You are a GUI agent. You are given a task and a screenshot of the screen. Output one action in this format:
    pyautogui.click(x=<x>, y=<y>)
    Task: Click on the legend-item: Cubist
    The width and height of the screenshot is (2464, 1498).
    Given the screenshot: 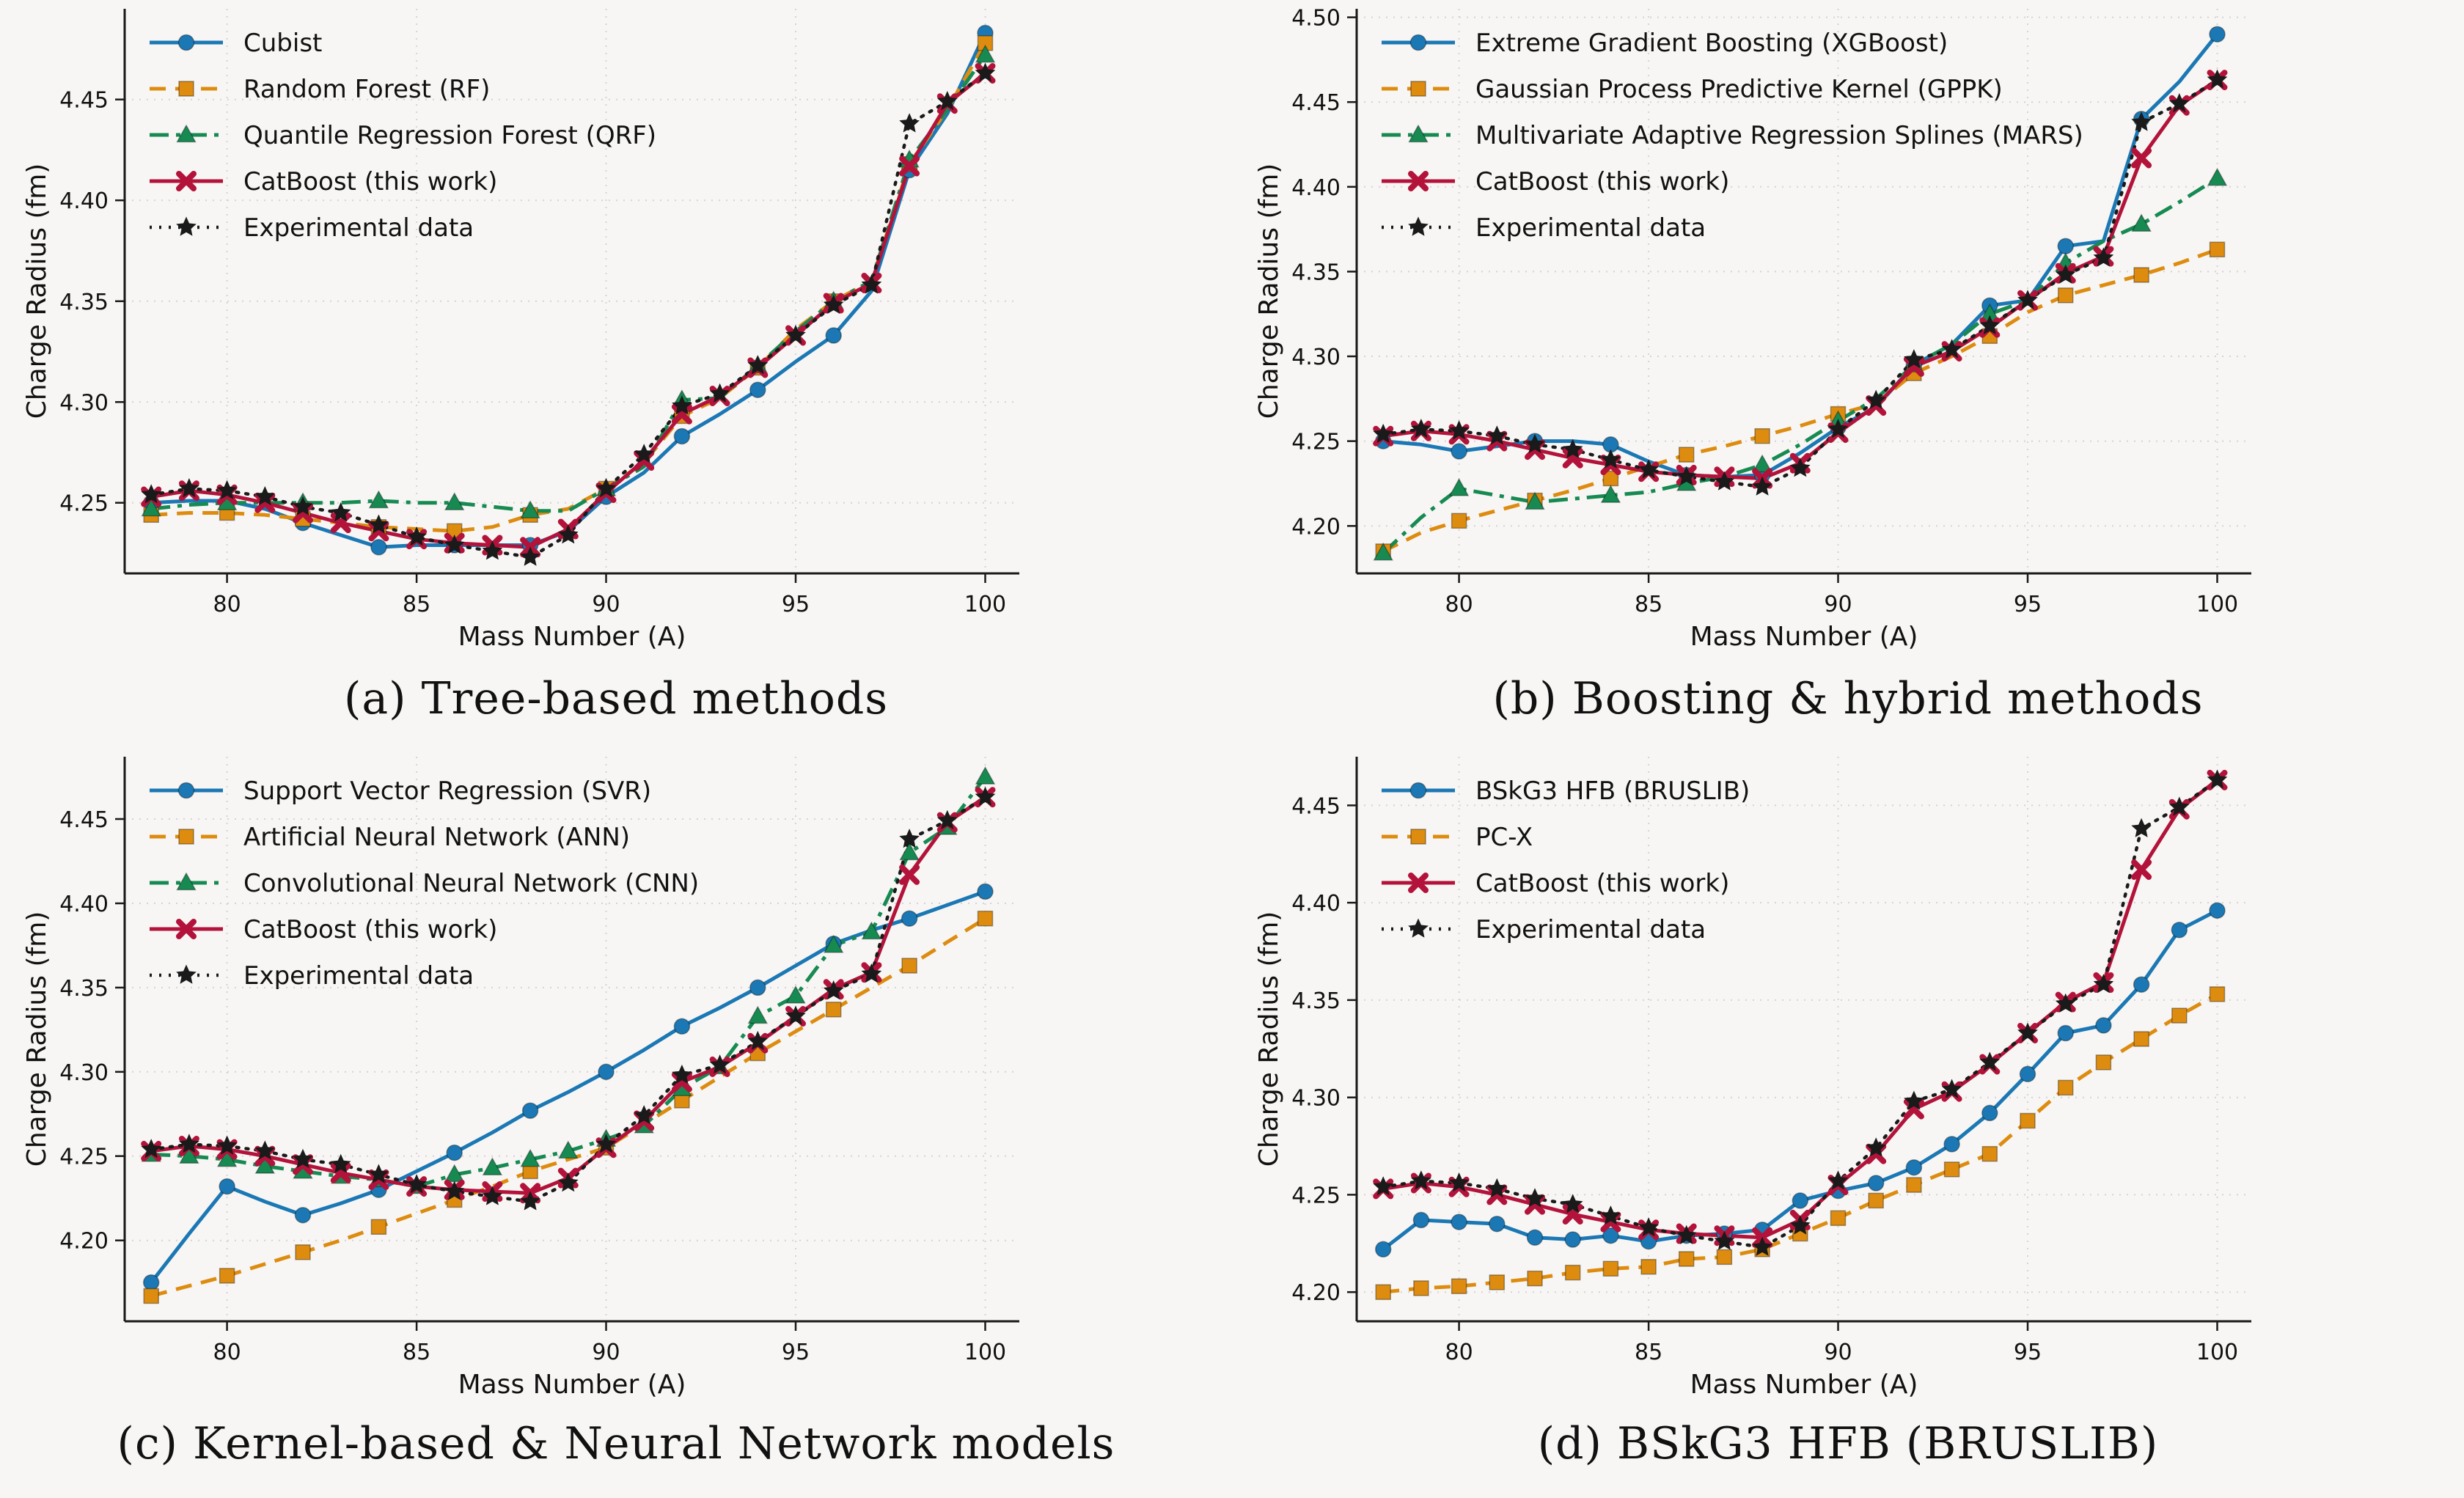 What is the action you would take?
    pyautogui.click(x=236, y=43)
    